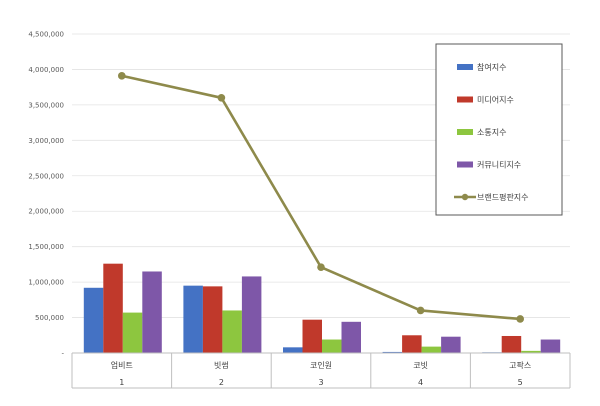 This screenshot has height=406, width=600. Describe the element at coordinates (520, 382) in the screenshot. I see `category-number-label: 5` at that location.